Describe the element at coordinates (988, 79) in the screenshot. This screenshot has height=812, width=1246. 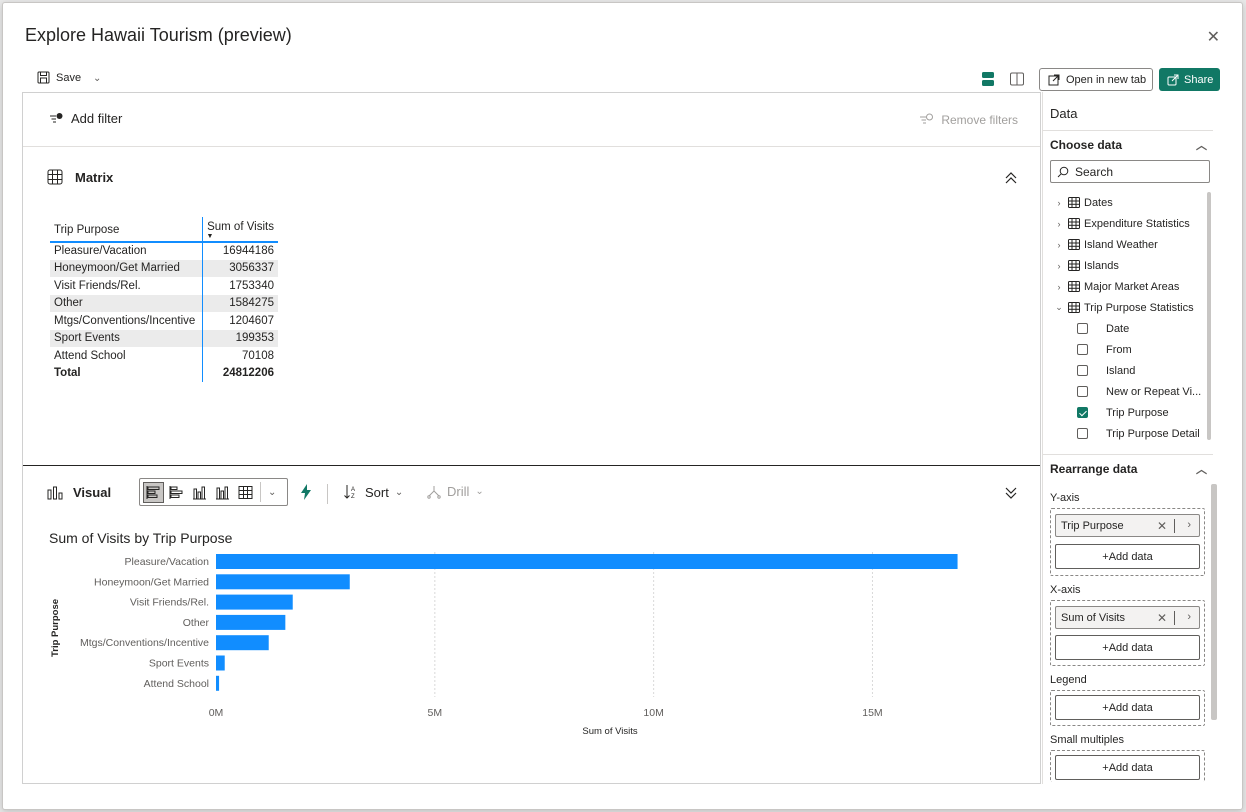
I see `stacked-layout-icon` at that location.